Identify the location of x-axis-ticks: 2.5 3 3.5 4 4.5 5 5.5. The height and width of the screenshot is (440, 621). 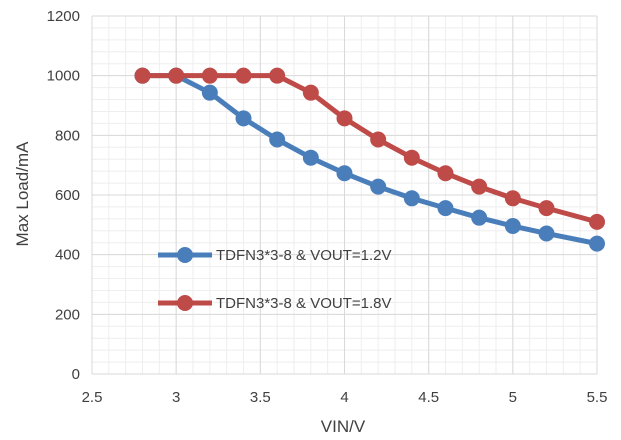
(345, 397).